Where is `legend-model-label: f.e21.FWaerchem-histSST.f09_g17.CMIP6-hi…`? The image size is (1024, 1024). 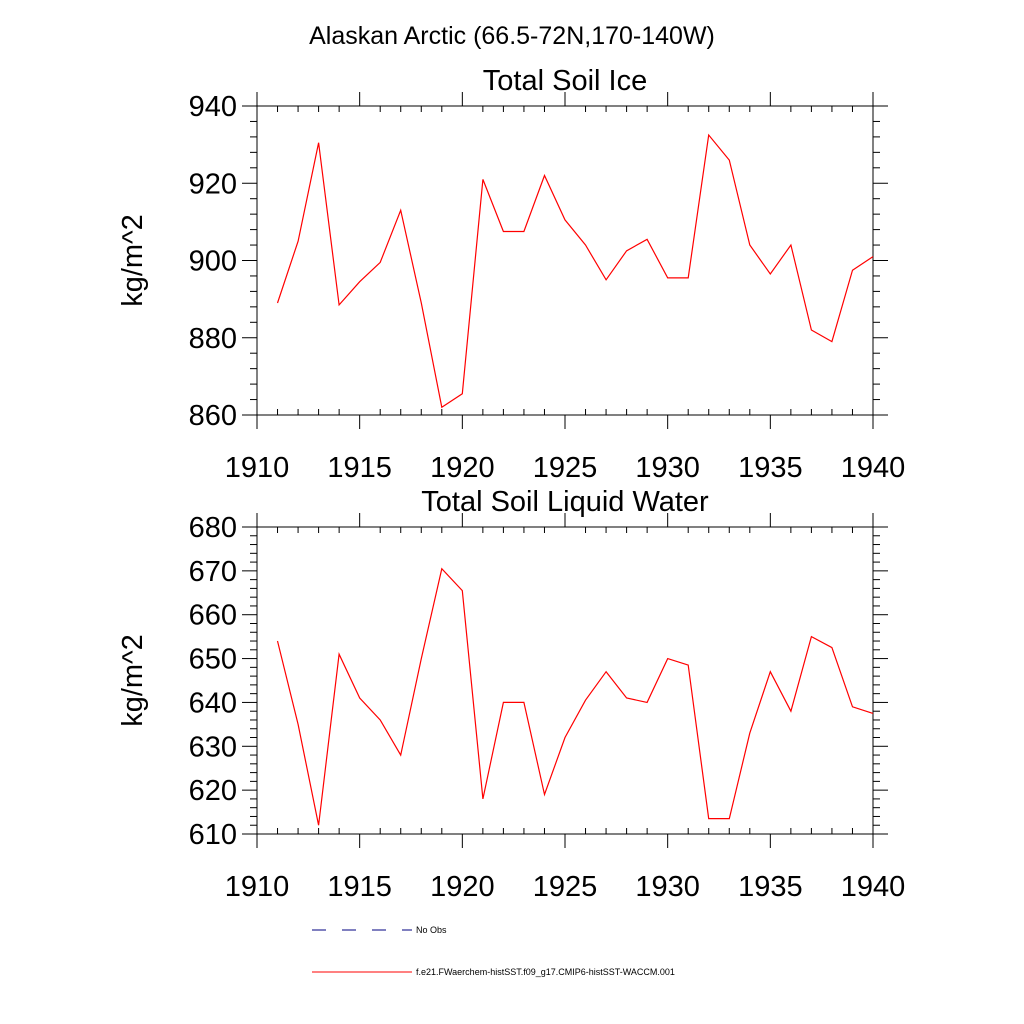
legend-model-label: f.e21.FWaerchem-histSST.f09_g17.CMIP6-hi… is located at coordinates (545, 972).